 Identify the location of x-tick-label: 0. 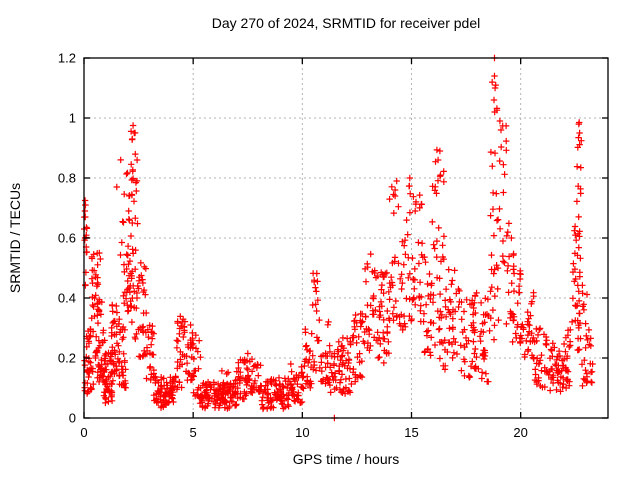
(83, 432).